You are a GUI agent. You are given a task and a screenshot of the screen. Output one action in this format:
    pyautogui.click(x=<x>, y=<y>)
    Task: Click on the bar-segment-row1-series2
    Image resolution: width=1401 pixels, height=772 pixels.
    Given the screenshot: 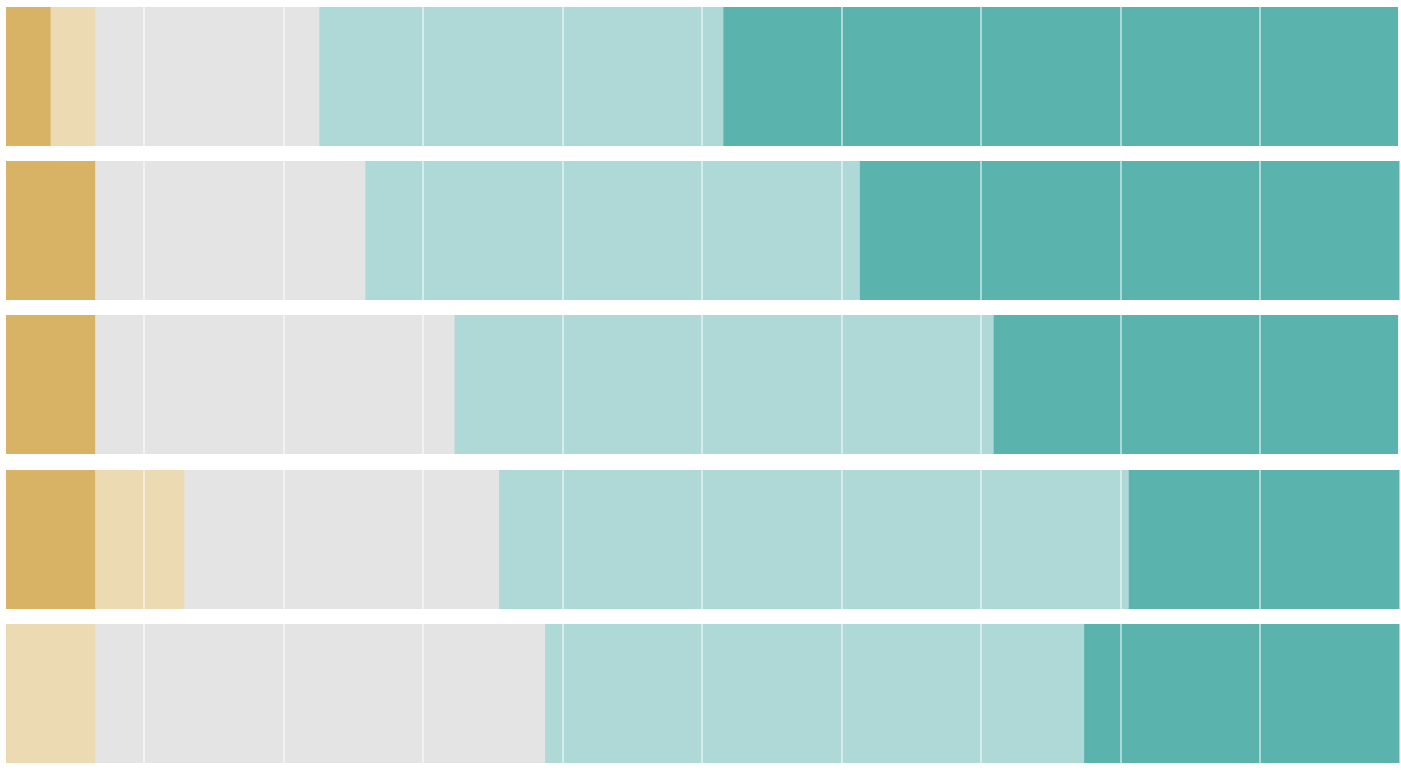 What is the action you would take?
    pyautogui.click(x=73, y=76)
    